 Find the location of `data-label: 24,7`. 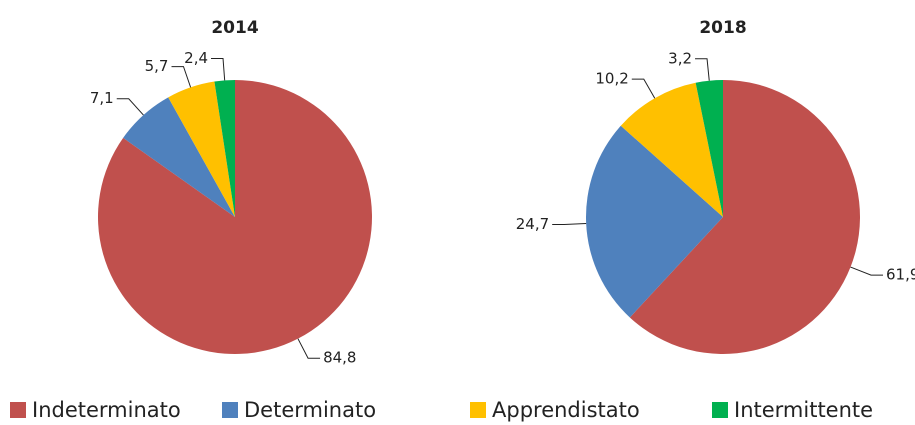

data-label: 24,7 is located at coordinates (532, 224).